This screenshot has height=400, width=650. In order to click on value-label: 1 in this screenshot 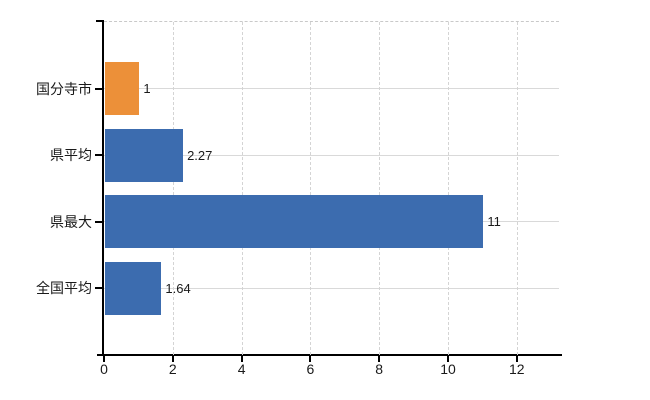, I will do `click(147, 88)`.